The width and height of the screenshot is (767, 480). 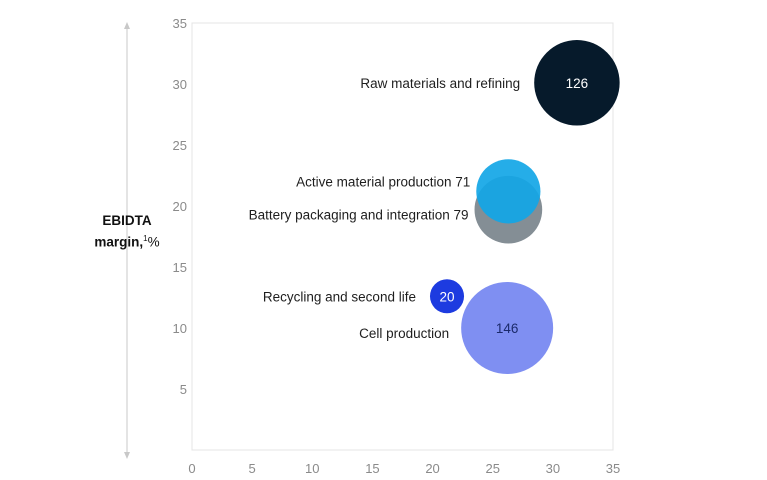 I want to click on y-tick-label: 25, so click(x=180, y=145).